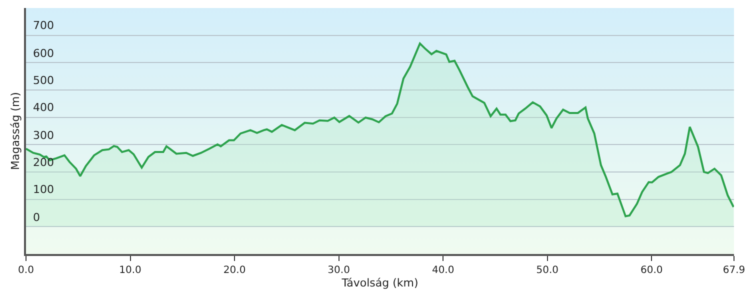  Describe the element at coordinates (15, 131) in the screenshot. I see `y-axis-title: Magasság (m)` at that location.